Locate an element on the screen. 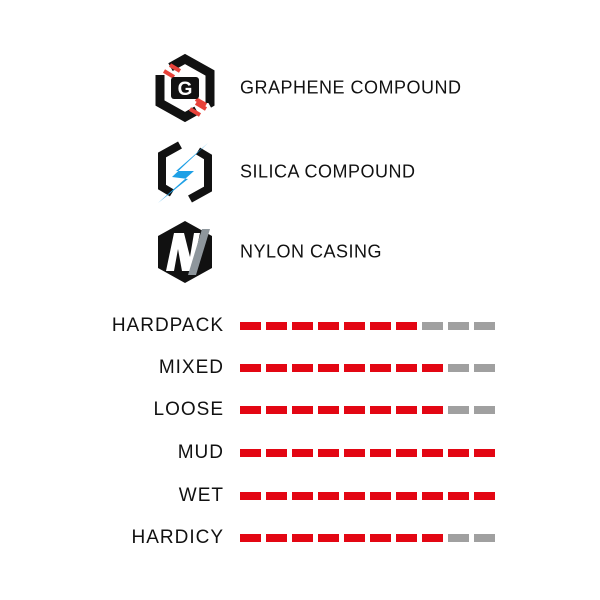 The width and height of the screenshot is (600, 600). feature-silica: SILICA COMPOUND is located at coordinates (350, 172).